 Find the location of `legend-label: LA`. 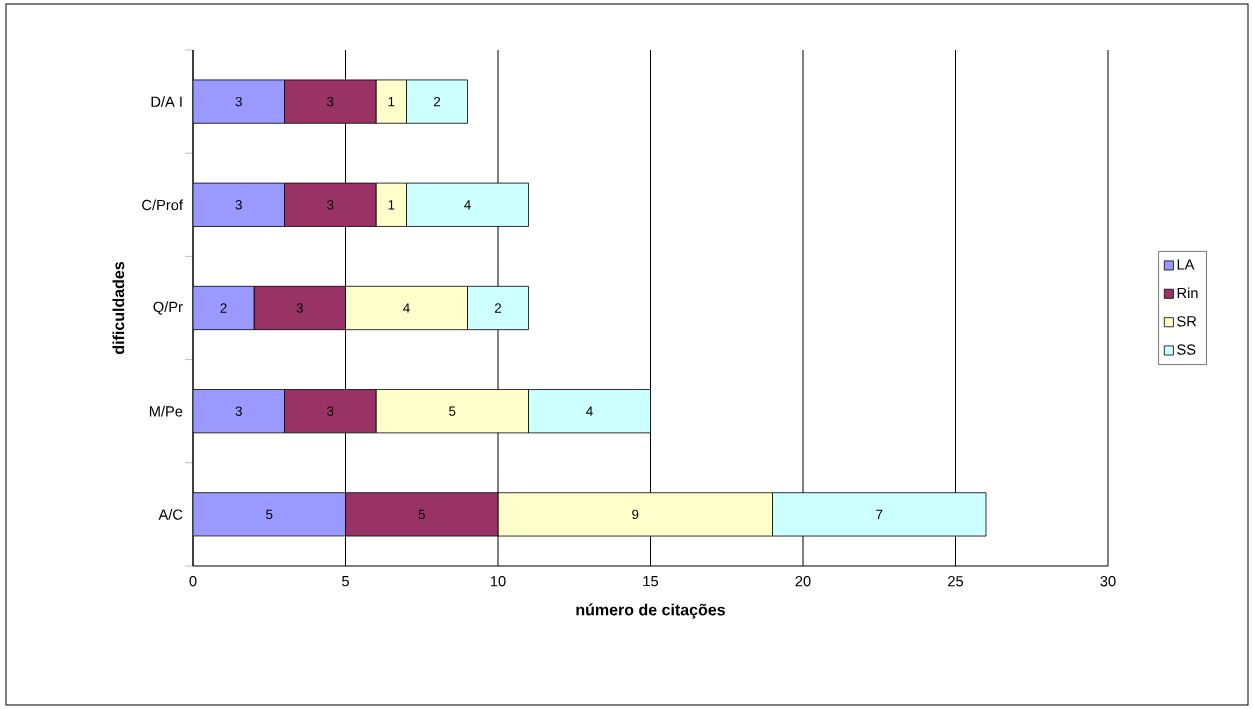

legend-label: LA is located at coordinates (1186, 264).